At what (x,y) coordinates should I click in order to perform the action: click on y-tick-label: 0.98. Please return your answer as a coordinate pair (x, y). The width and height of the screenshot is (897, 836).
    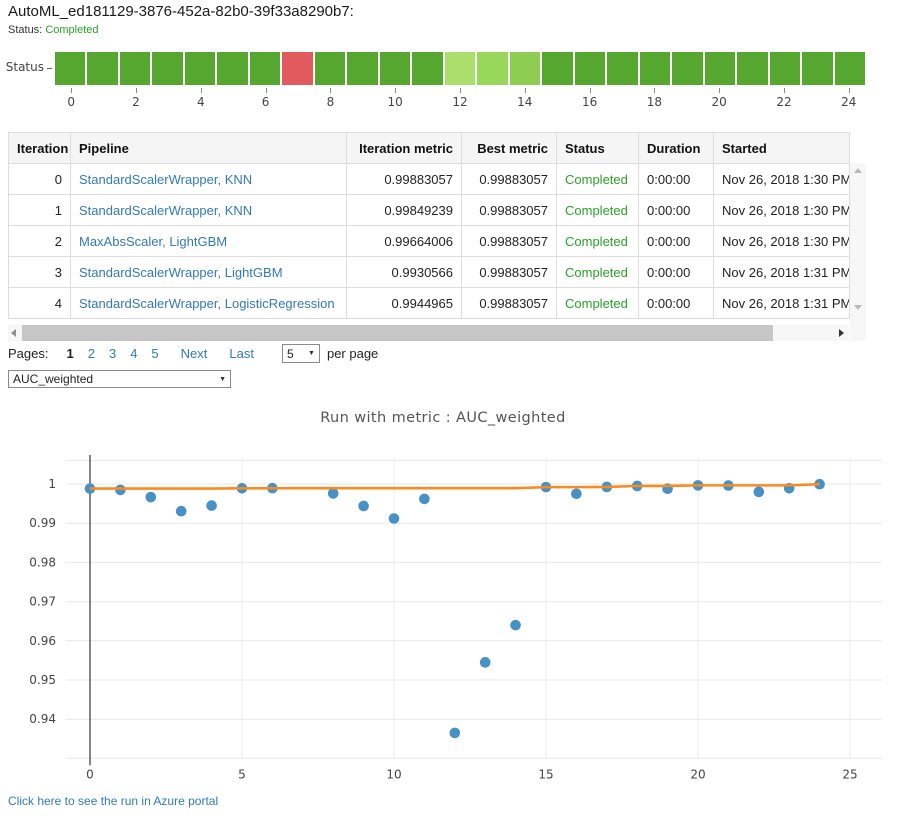
    Looking at the image, I should click on (42, 562).